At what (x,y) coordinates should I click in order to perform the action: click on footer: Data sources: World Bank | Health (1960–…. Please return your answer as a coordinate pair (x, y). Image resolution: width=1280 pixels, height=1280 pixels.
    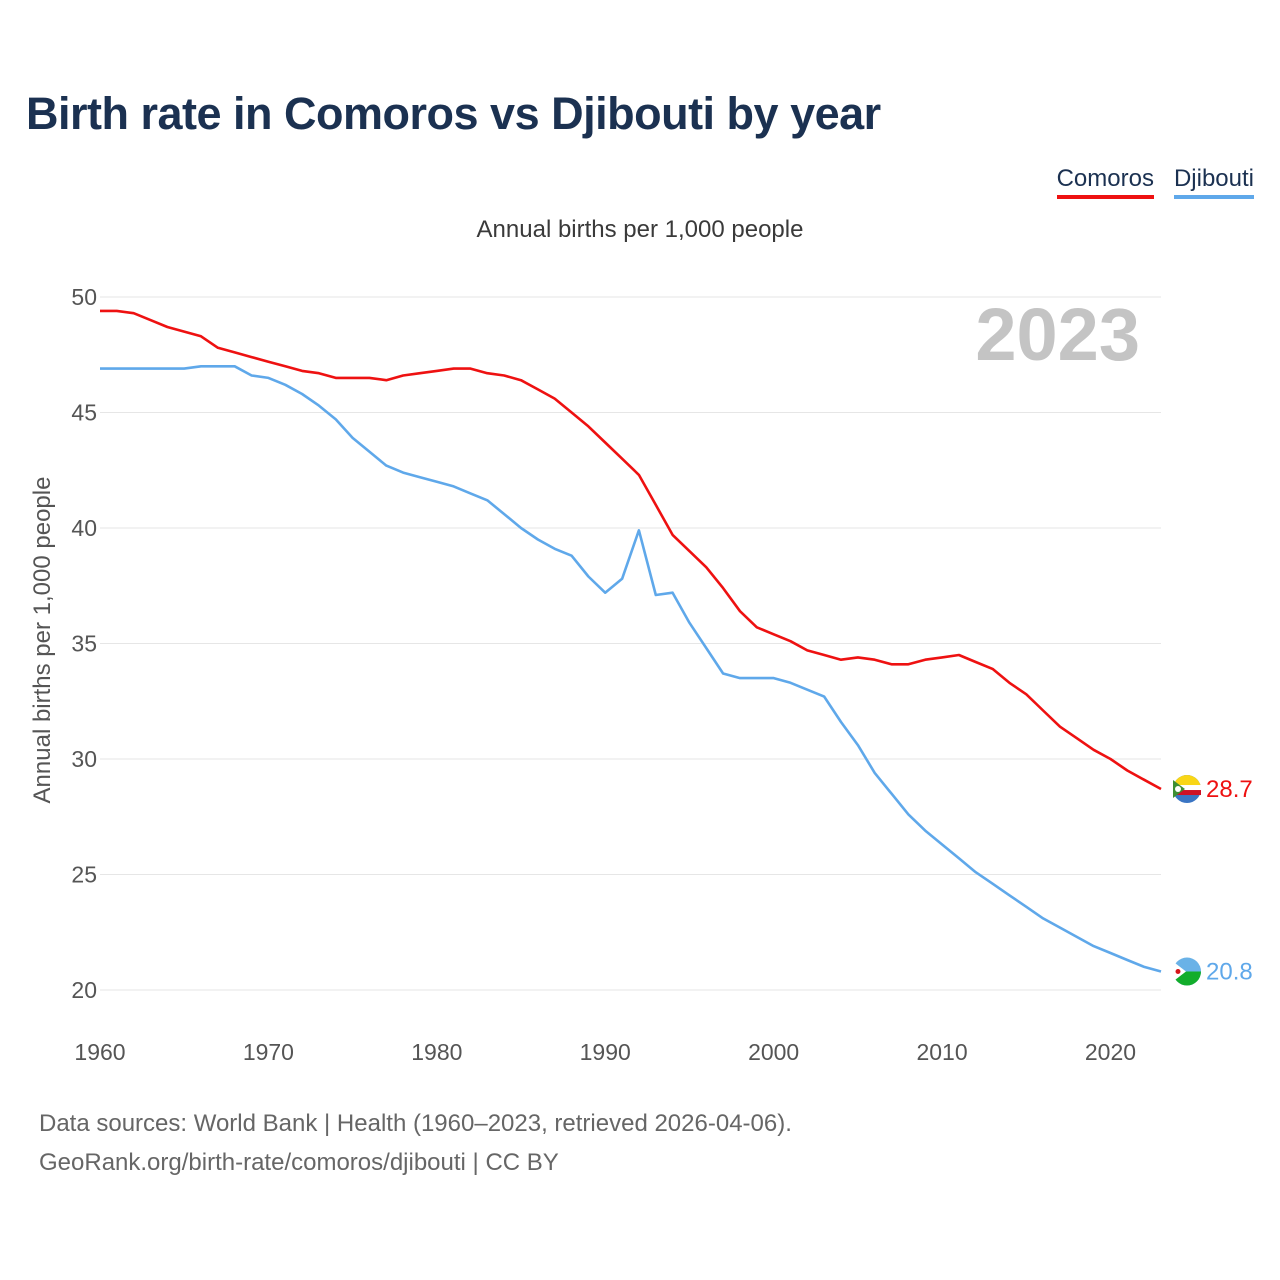
    Looking at the image, I should click on (415, 1143).